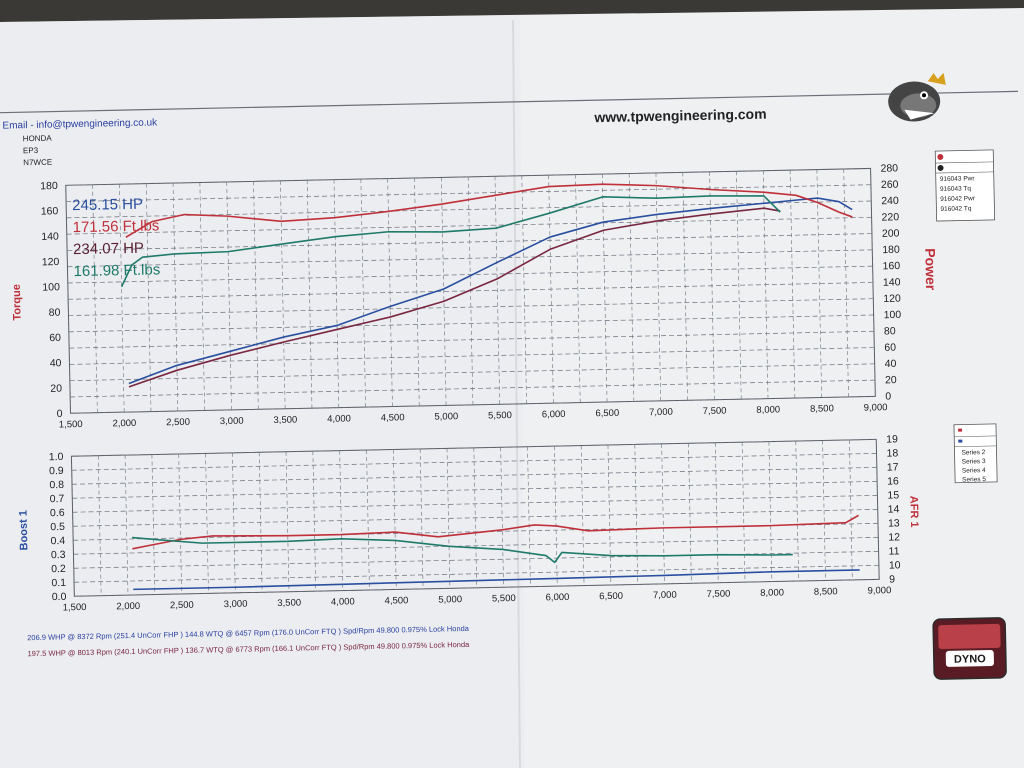 The height and width of the screenshot is (768, 1024). What do you see at coordinates (892, 439) in the screenshot?
I see `right-tick-label: 19` at bounding box center [892, 439].